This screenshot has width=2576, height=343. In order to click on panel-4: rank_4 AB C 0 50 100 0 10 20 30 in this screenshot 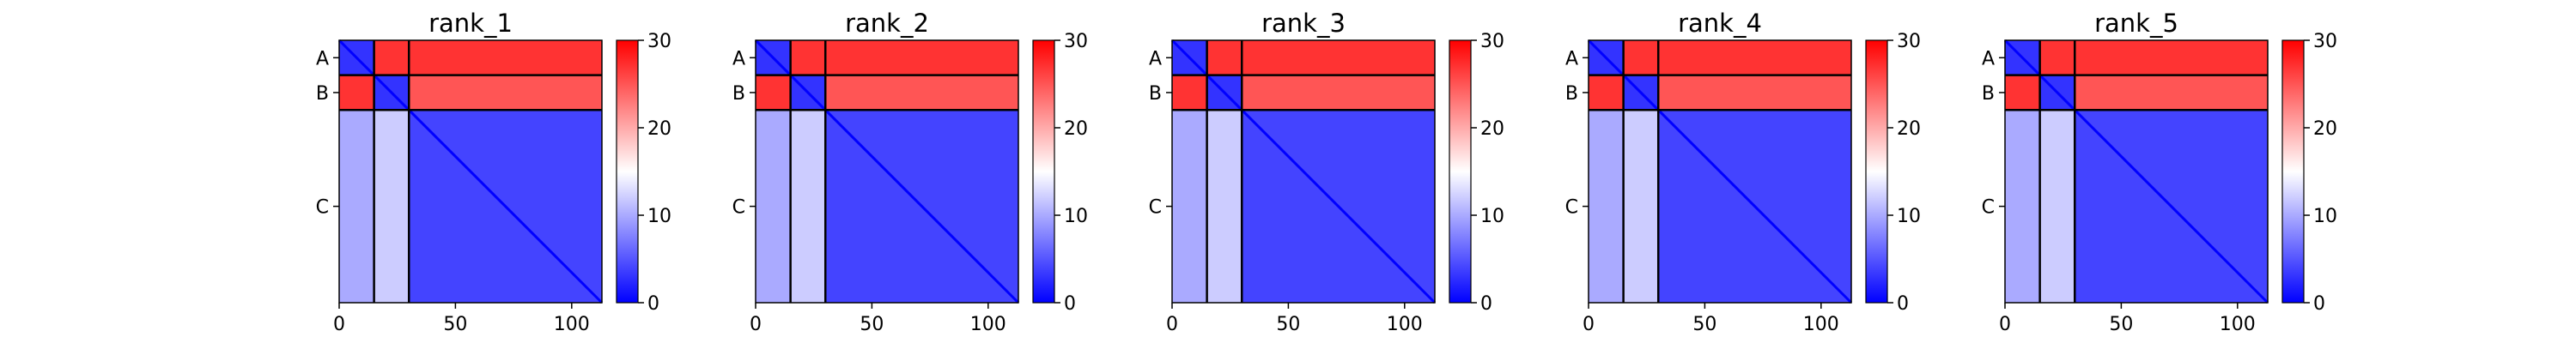, I will do `click(1743, 172)`.